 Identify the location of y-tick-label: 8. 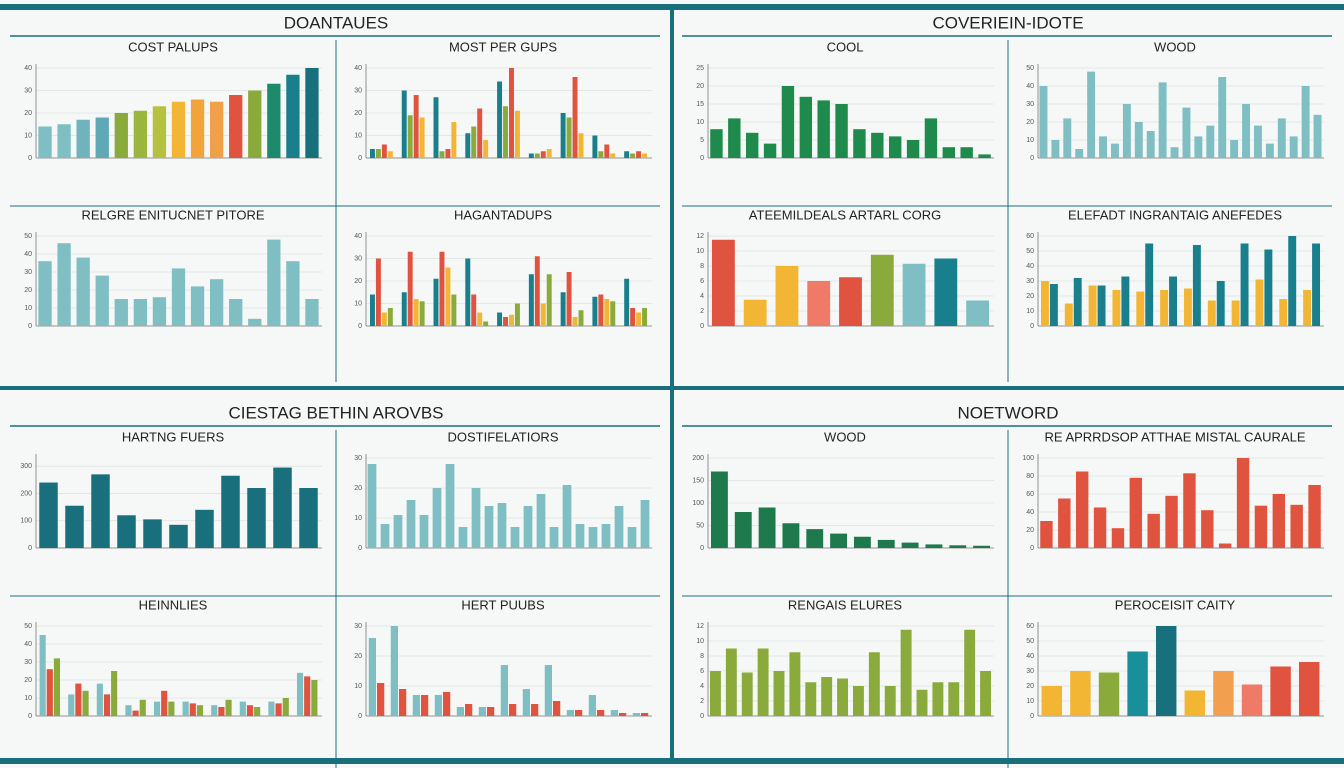
(702, 266).